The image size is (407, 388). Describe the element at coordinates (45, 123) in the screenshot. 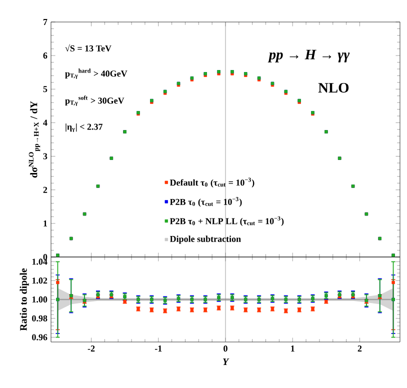

I see `y-tick-label: 4` at that location.